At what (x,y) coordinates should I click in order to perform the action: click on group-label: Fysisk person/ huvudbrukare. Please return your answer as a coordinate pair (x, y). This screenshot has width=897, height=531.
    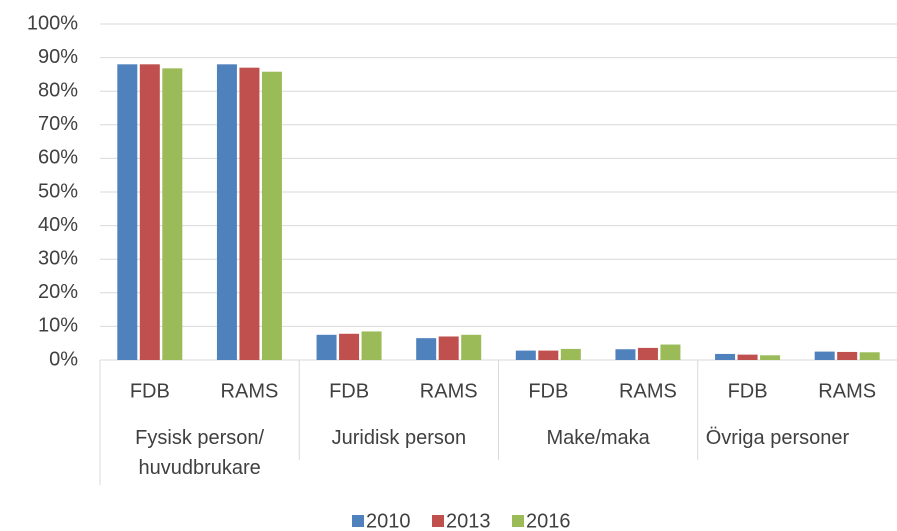
    Looking at the image, I should click on (200, 453).